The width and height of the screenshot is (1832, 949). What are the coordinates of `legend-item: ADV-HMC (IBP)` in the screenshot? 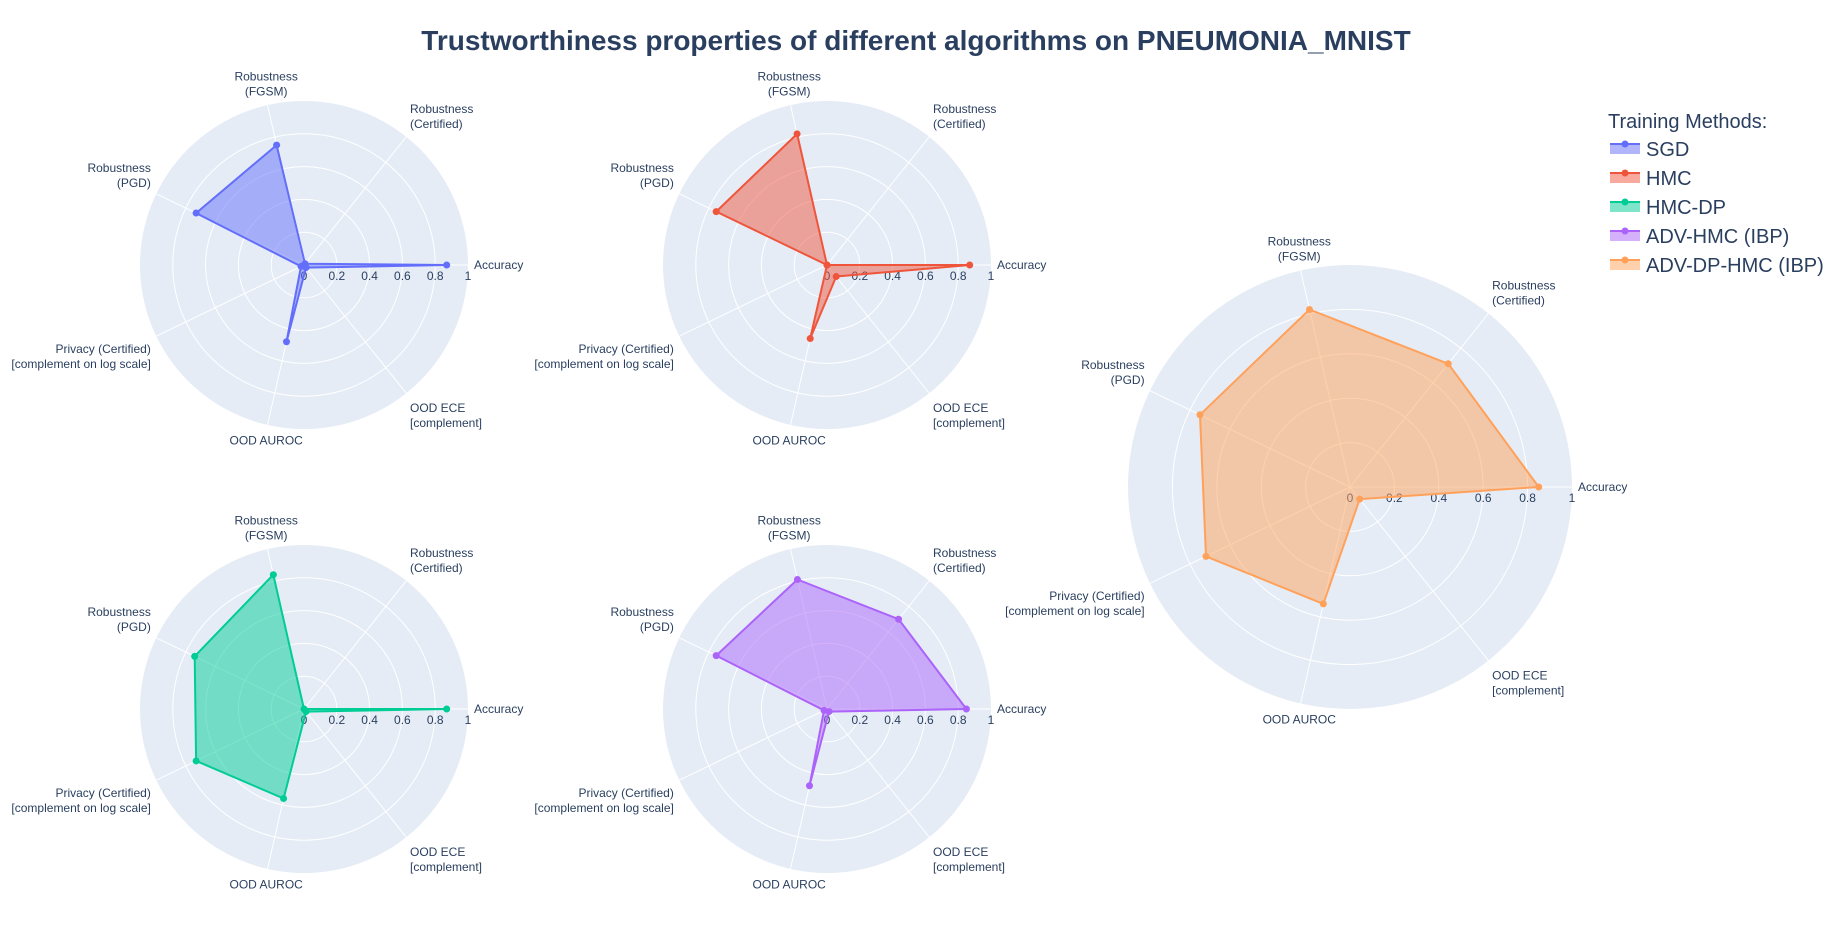 It's located at (1699, 237).